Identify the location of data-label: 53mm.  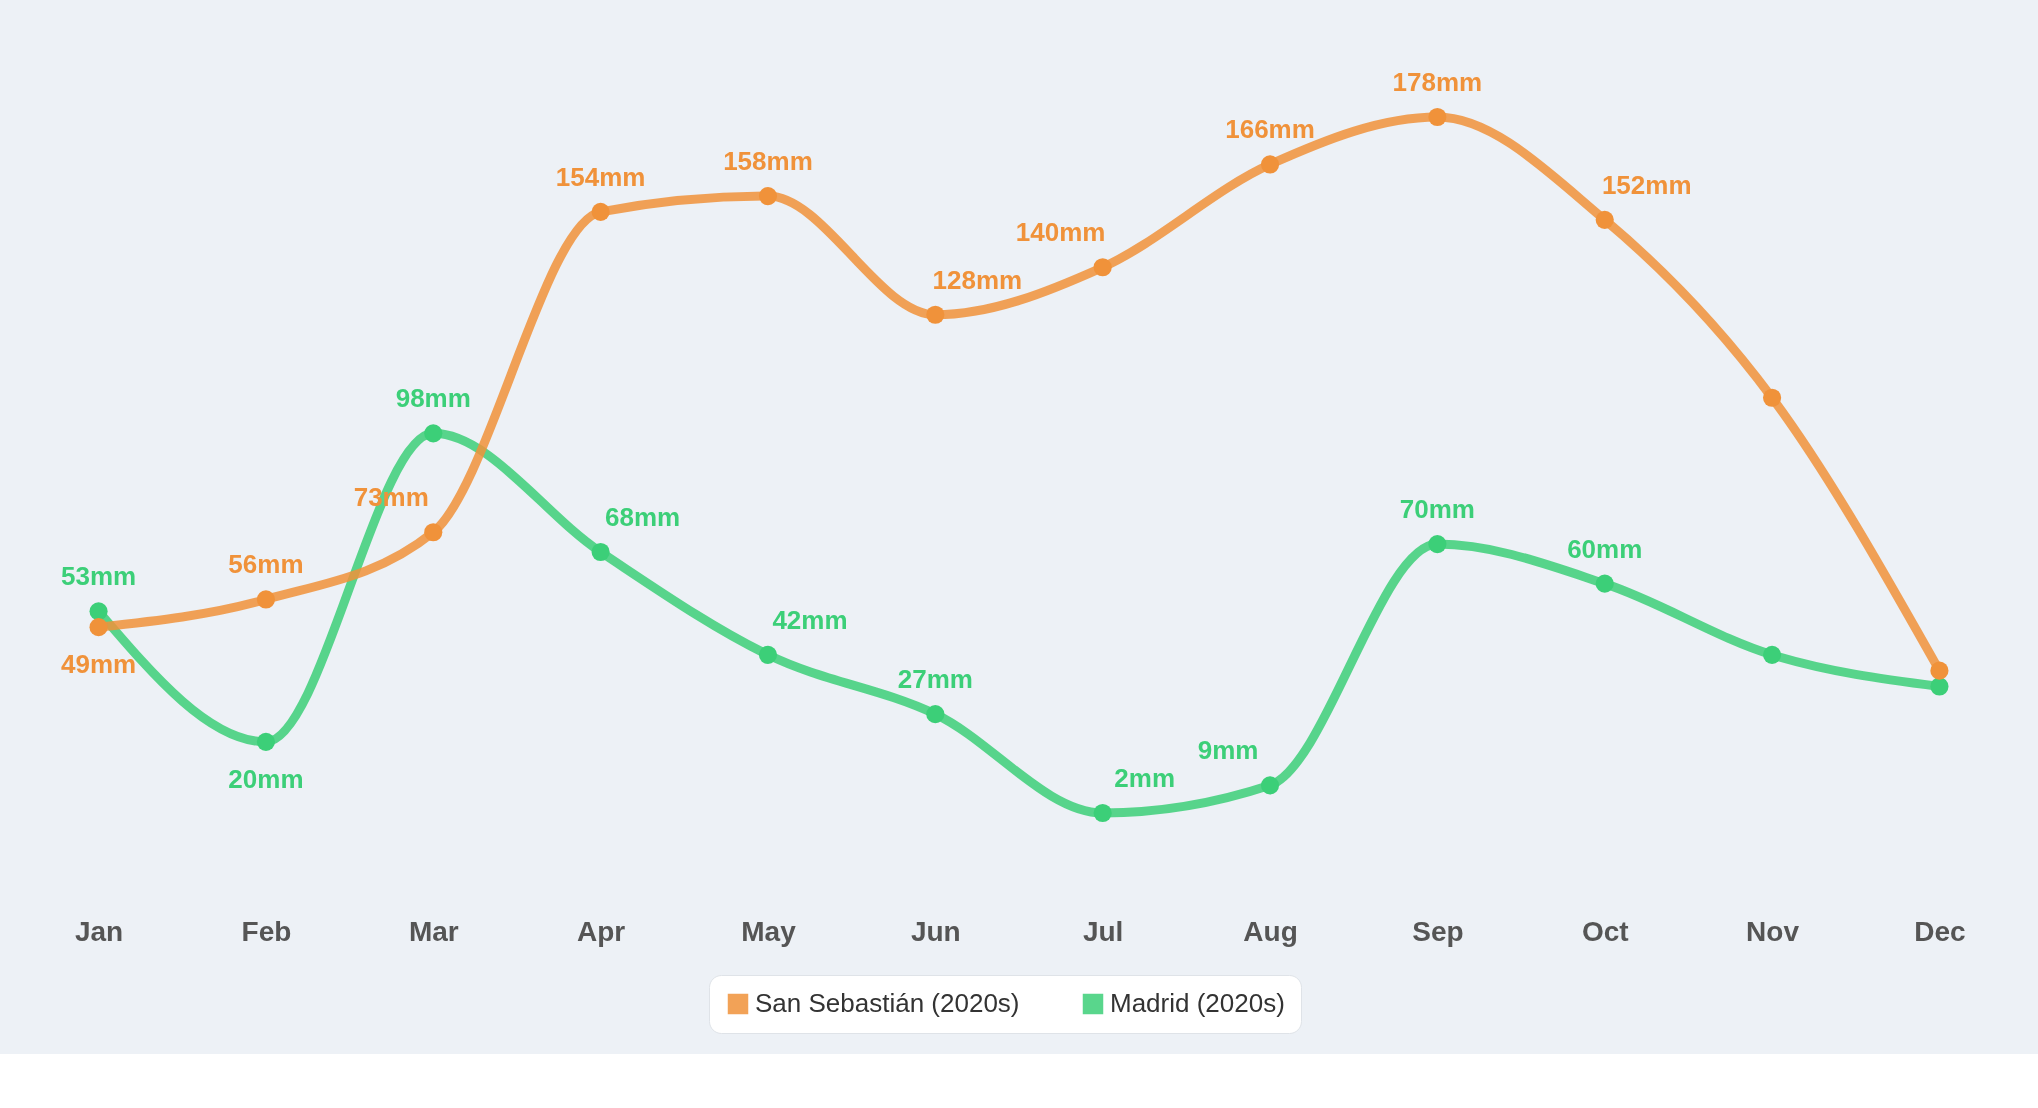
(98, 576).